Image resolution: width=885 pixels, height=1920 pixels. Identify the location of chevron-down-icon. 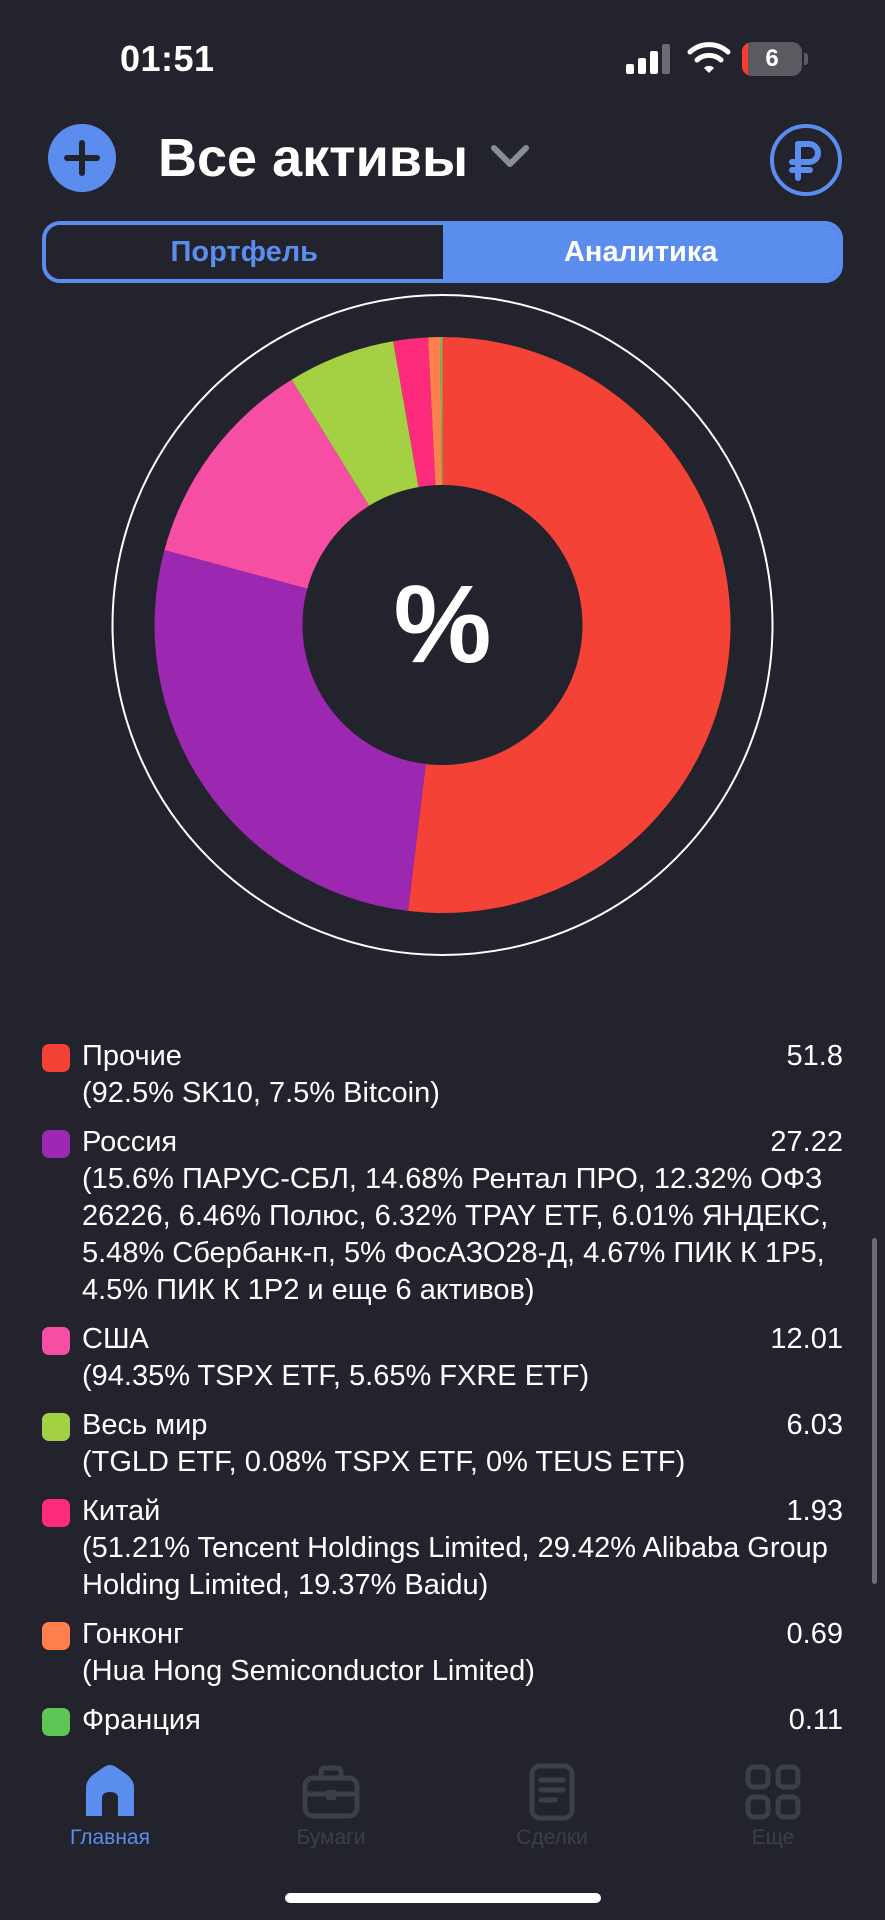
(510, 157).